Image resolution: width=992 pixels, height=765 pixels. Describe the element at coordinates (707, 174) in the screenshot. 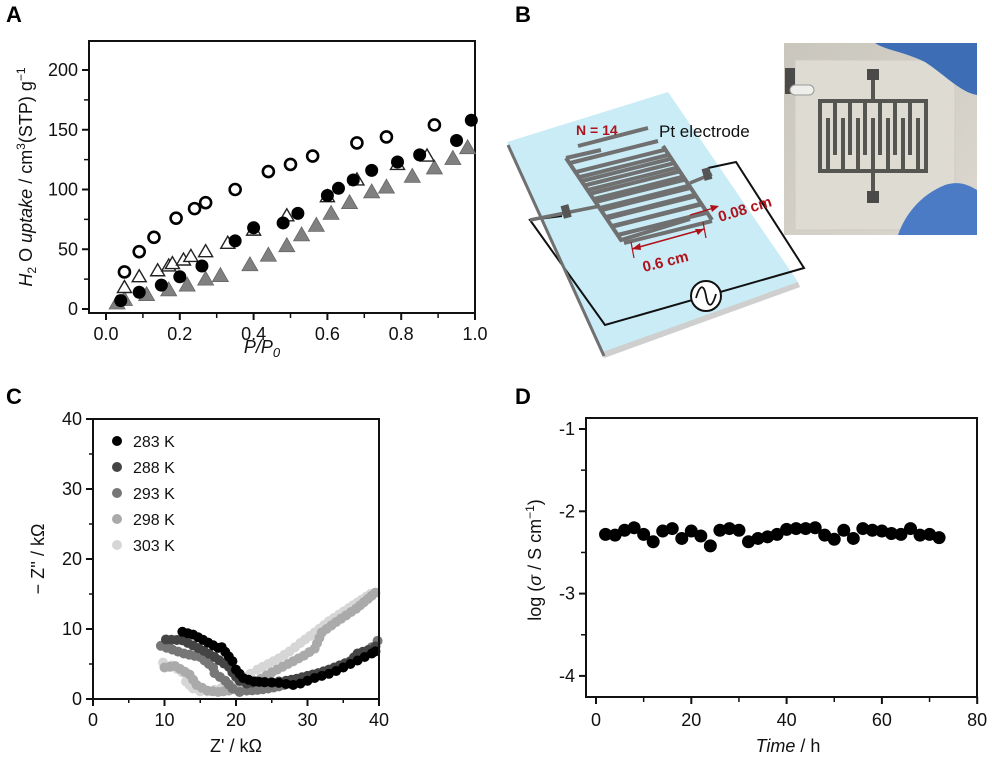

I see `contact-pad-right` at that location.